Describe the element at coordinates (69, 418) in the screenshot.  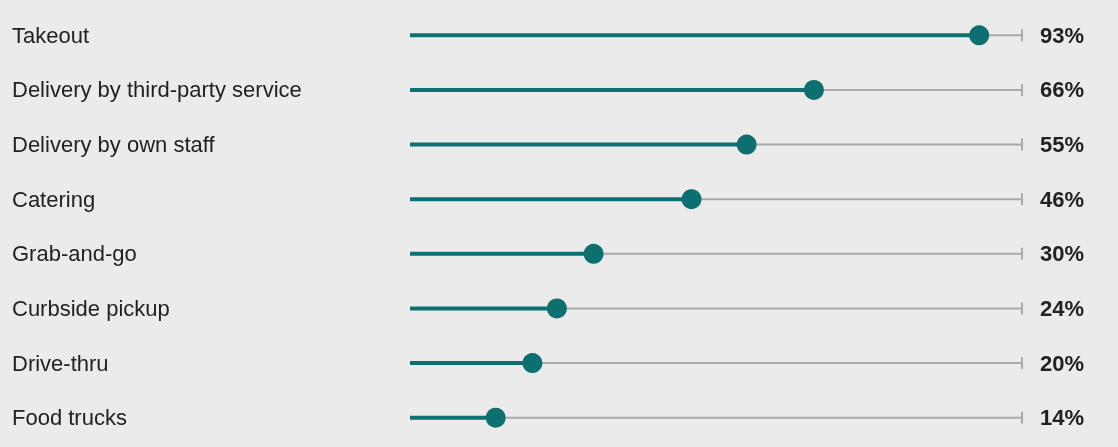
I see `y-tick-label: Food trucks` at that location.